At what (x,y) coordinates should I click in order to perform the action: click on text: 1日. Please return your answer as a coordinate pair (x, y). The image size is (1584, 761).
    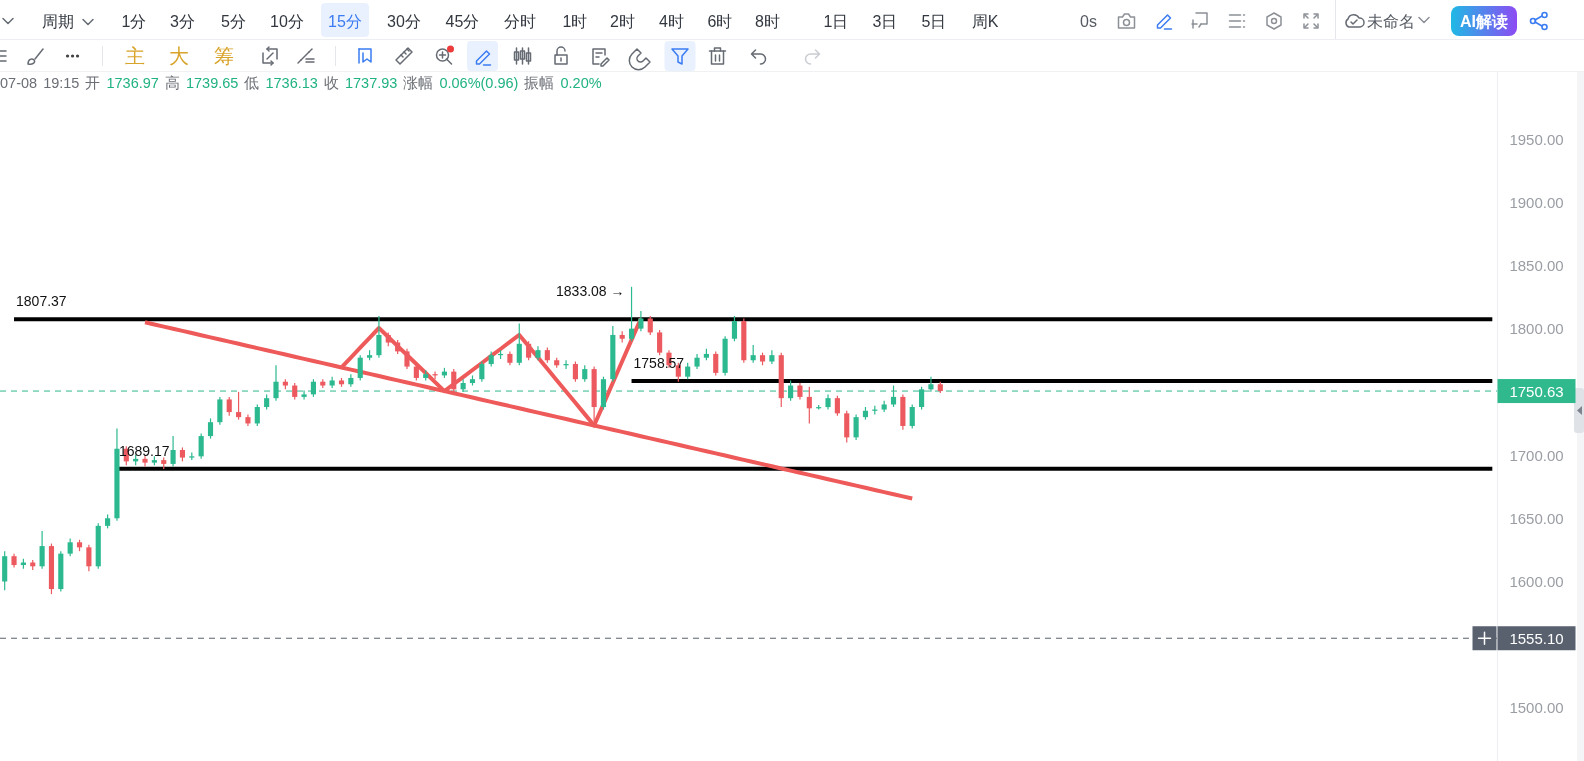
    Looking at the image, I should click on (836, 21).